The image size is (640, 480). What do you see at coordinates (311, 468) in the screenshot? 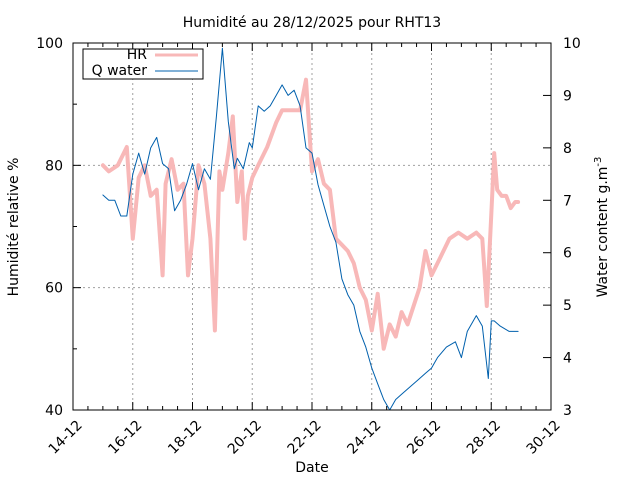
I see `x-axis-label: Date` at bounding box center [311, 468].